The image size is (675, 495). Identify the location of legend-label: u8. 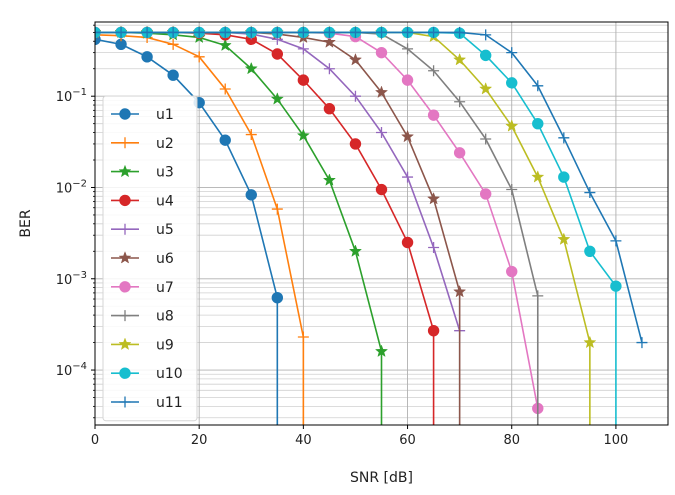
(165, 317).